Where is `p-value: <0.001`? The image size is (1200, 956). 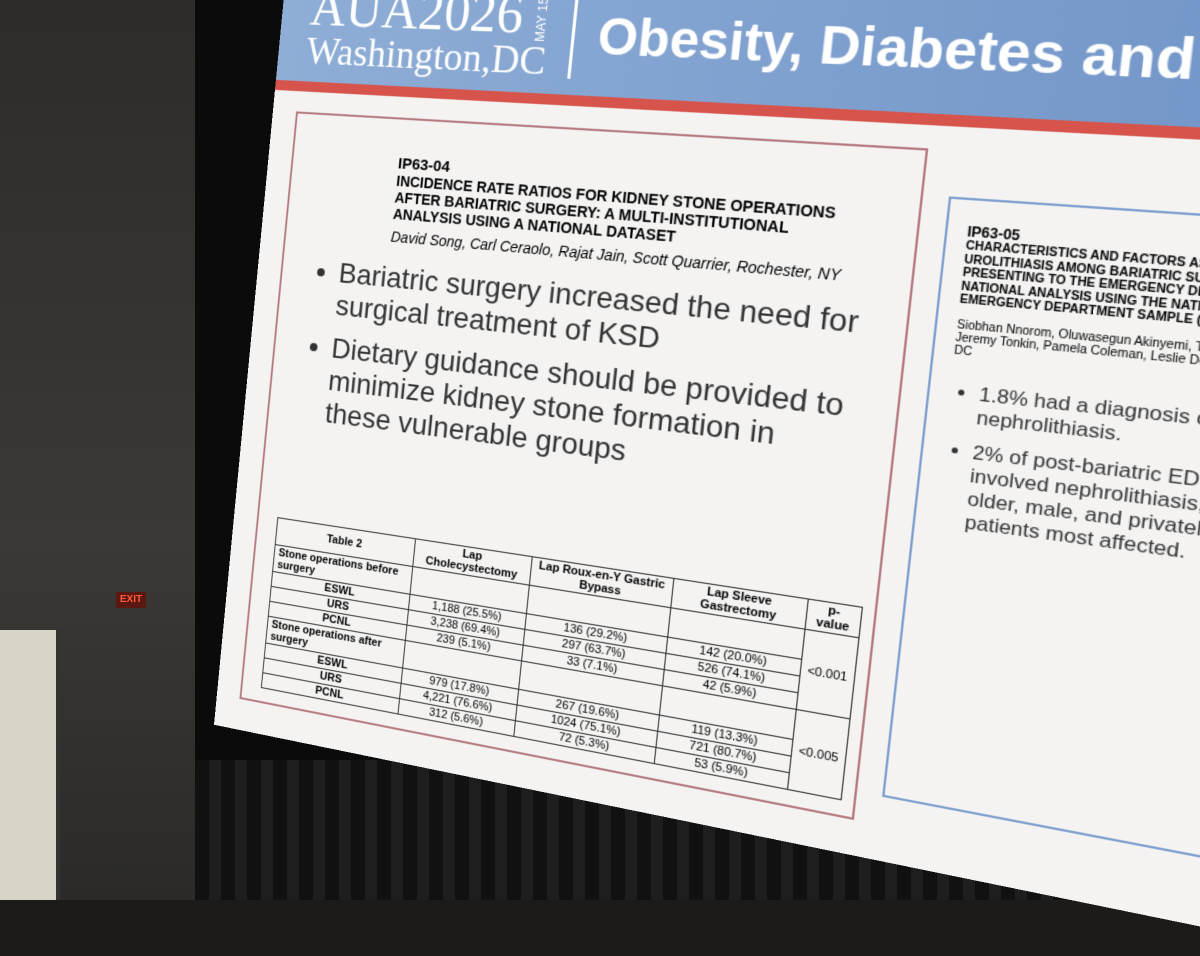 p-value: <0.001 is located at coordinates (827, 674).